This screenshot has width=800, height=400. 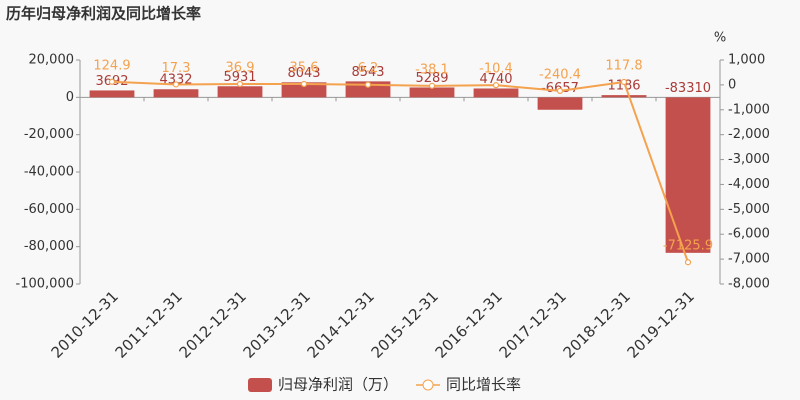 I want to click on y-tick-label: 0, so click(x=70, y=97).